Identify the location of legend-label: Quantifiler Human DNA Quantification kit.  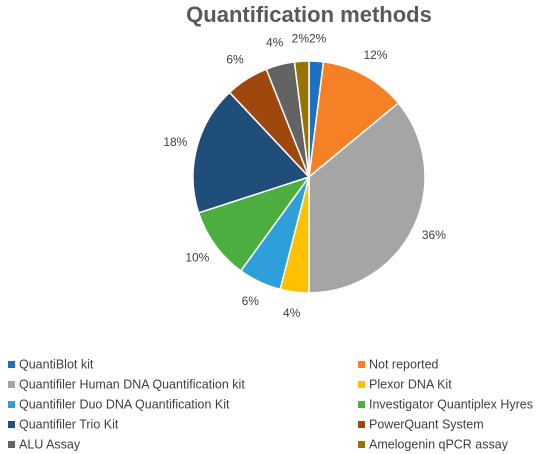
(132, 384).